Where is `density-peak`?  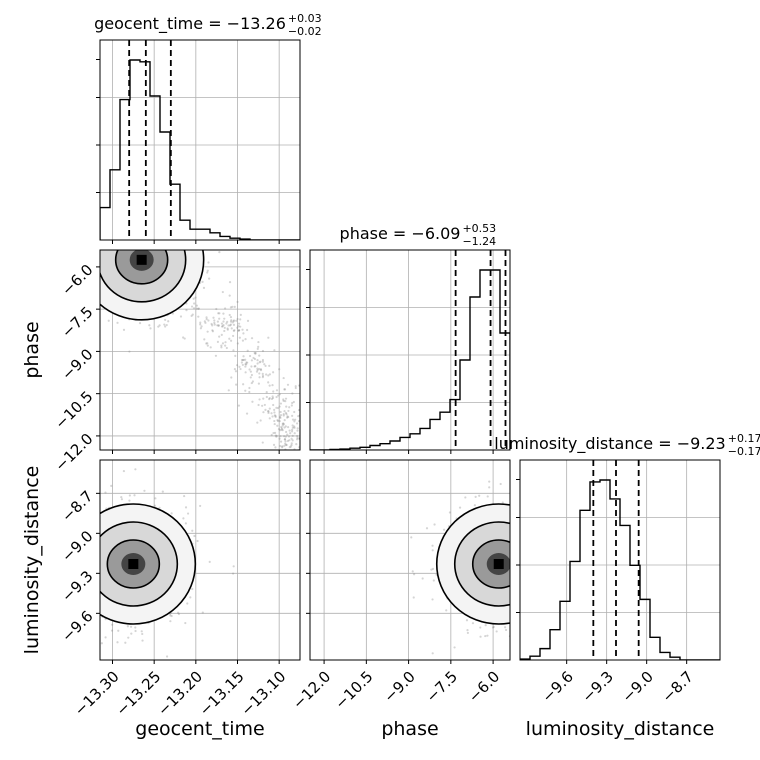 density-peak is located at coordinates (133, 564).